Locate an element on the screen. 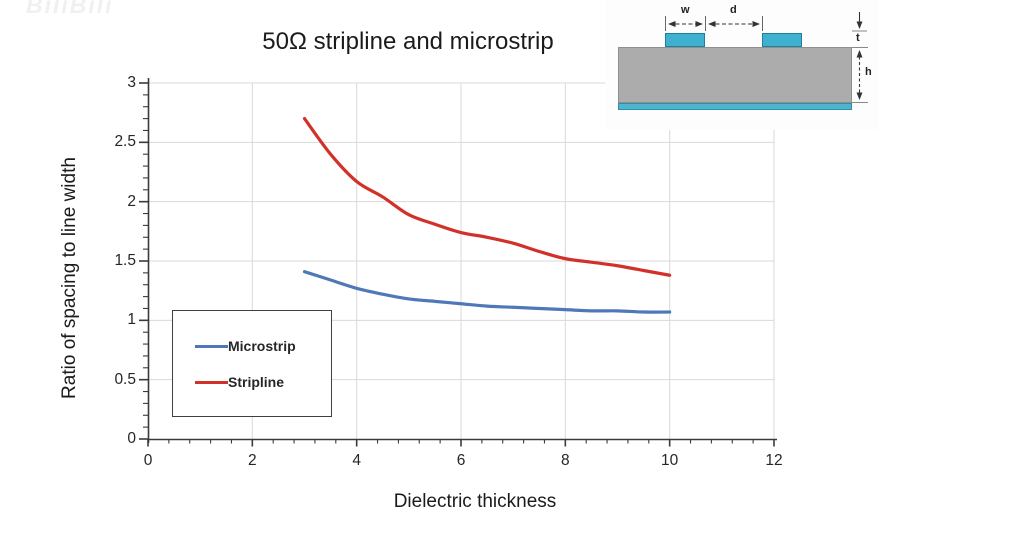  inset-diagram: w d t h is located at coordinates (741, 65).